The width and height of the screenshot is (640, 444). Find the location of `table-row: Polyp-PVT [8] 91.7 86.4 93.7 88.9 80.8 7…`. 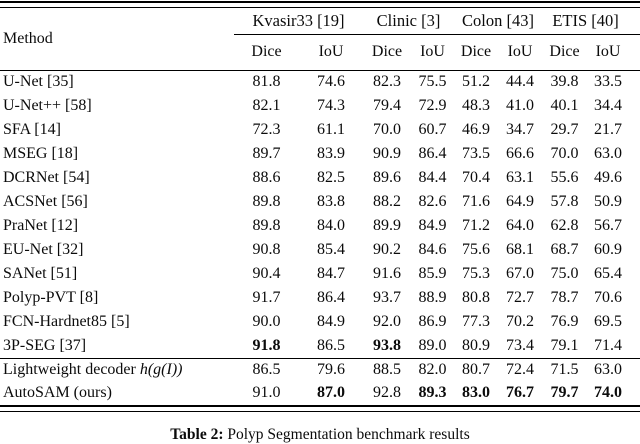

table-row: Polyp-PVT [8] 91.7 86.4 93.7 88.9 80.8 7… is located at coordinates (320, 298).